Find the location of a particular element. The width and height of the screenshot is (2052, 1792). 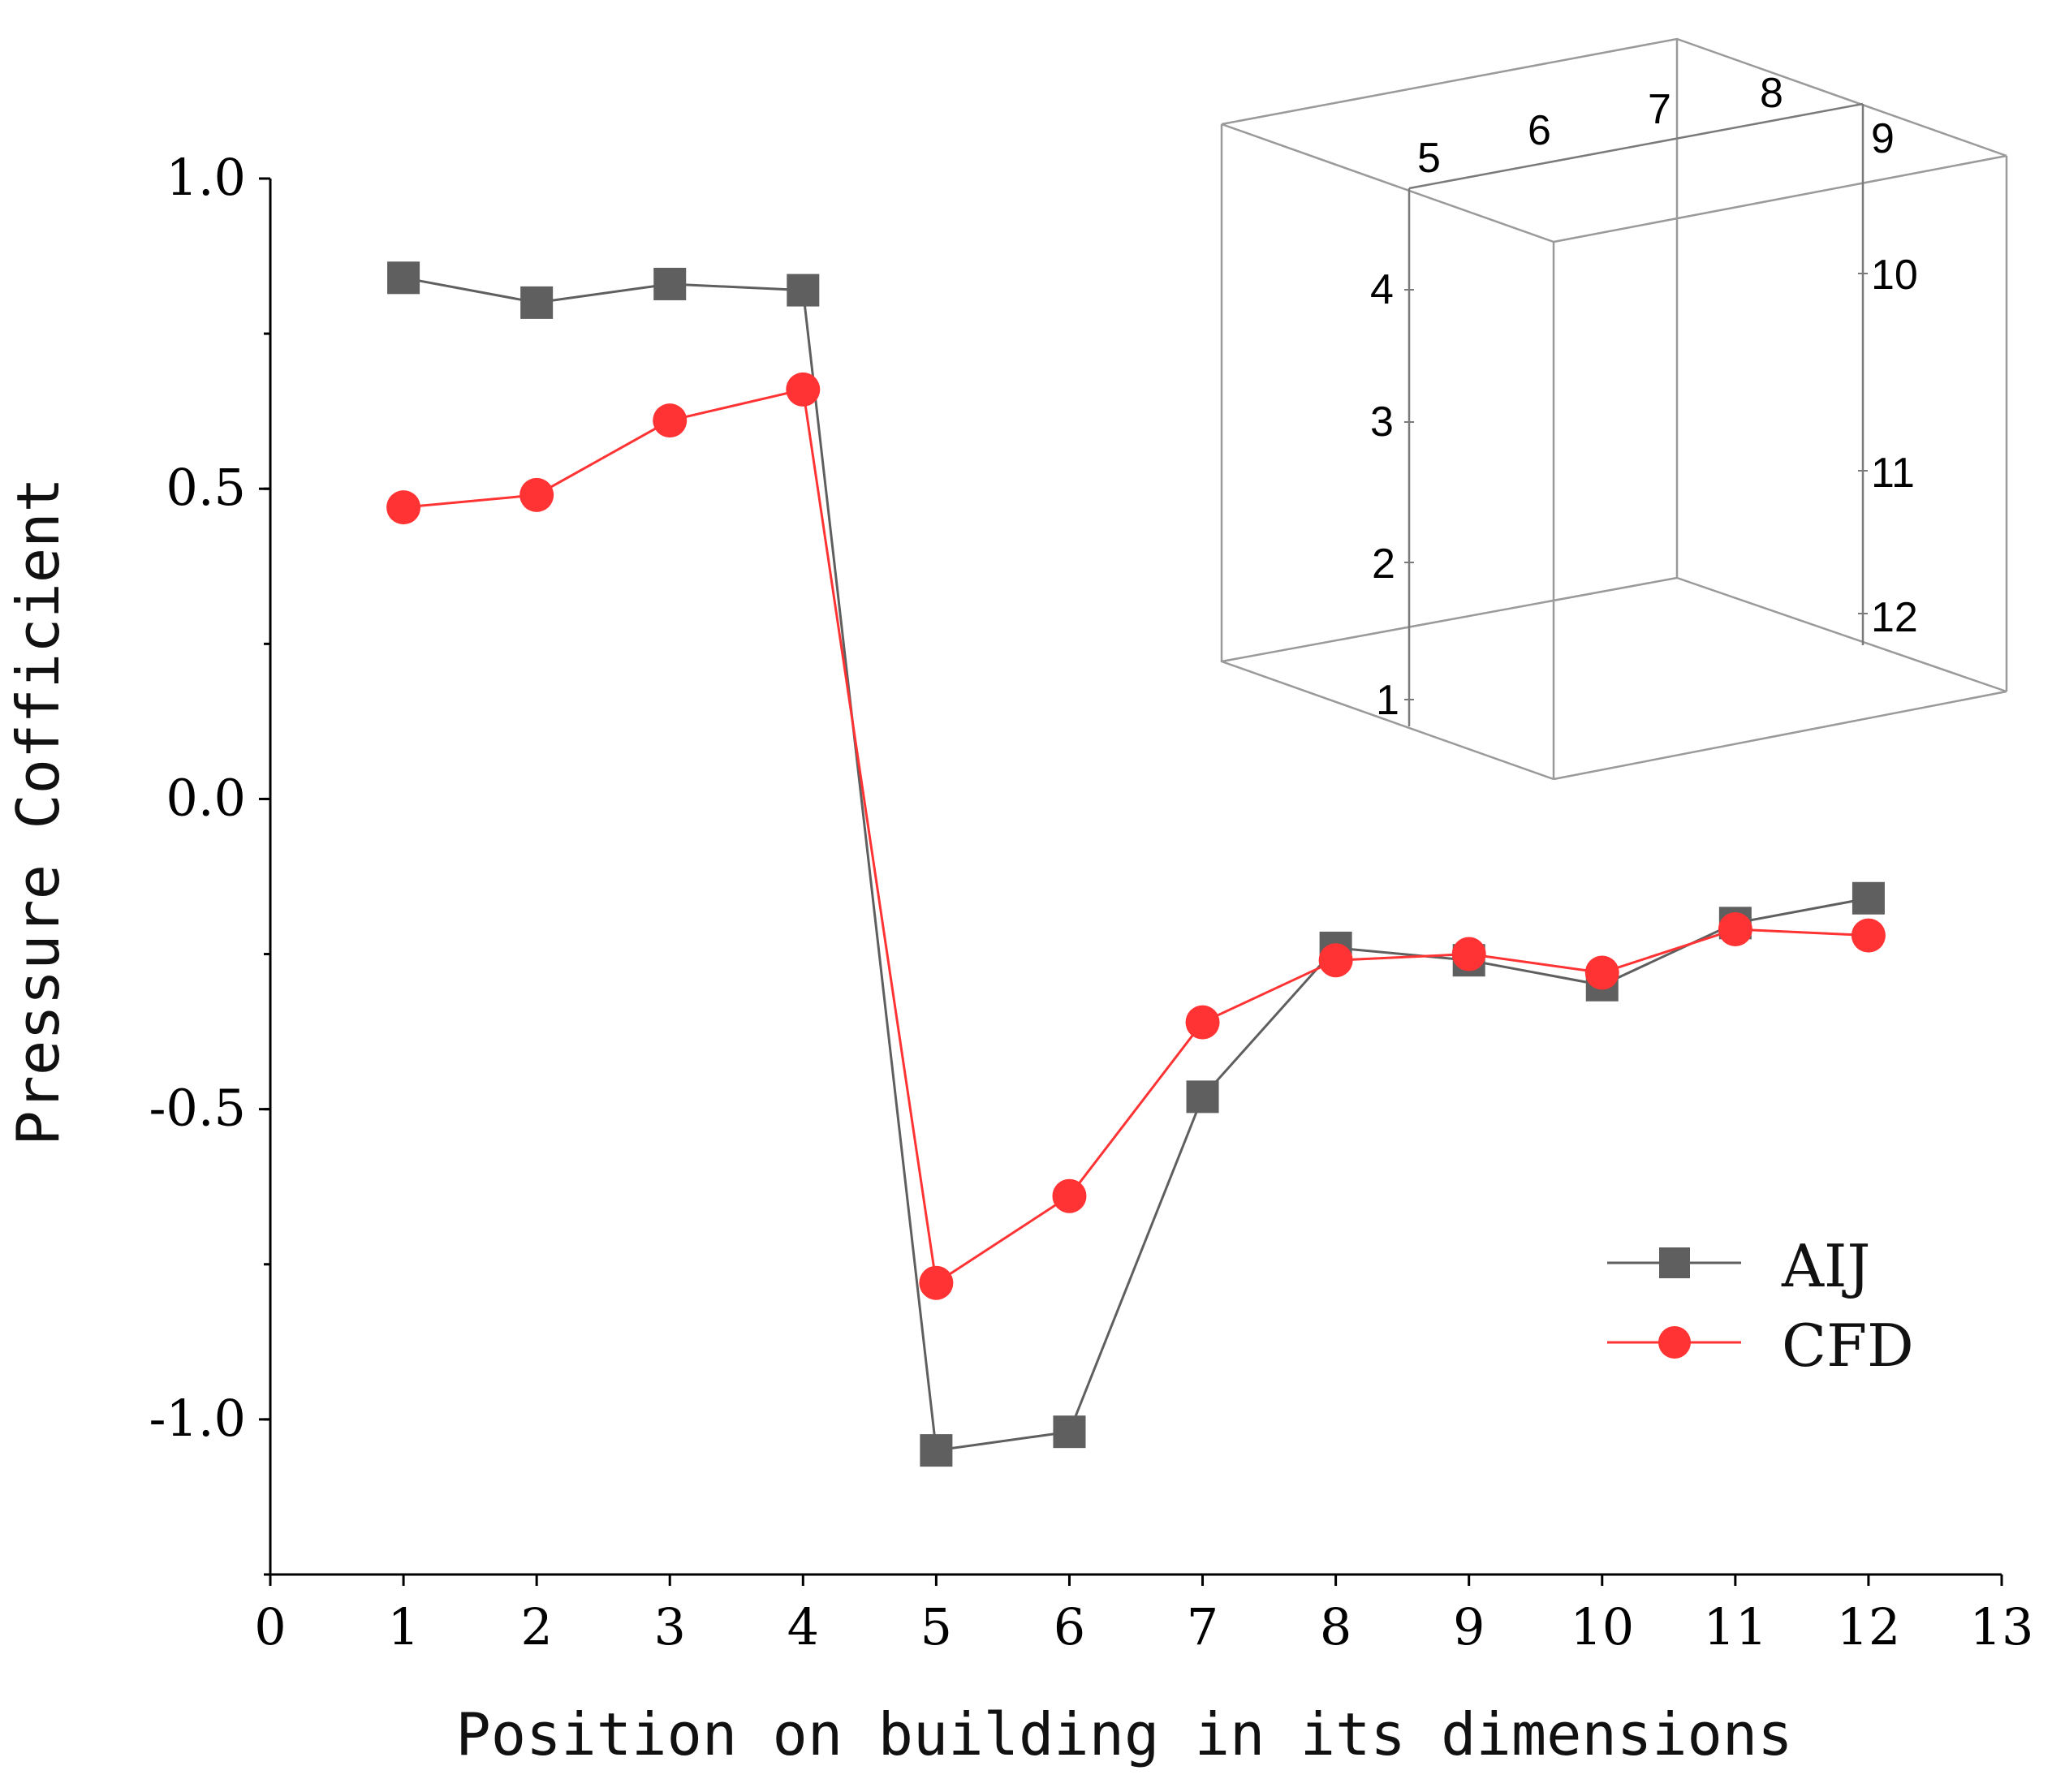

x-tick-label: 4 is located at coordinates (803, 1627).